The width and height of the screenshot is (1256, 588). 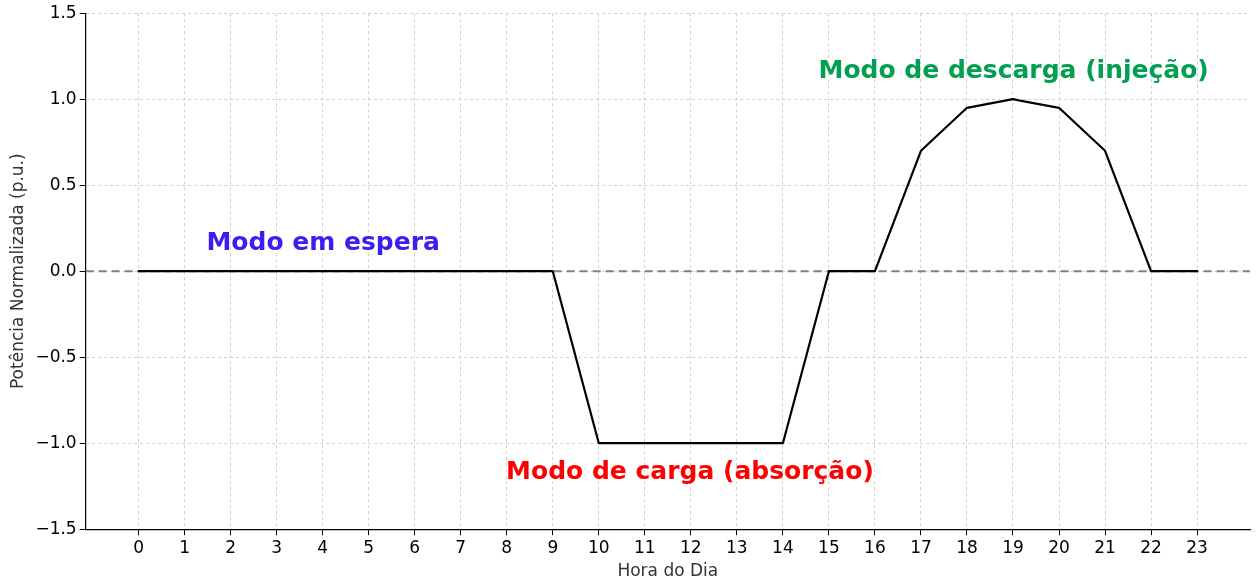 What do you see at coordinates (829, 546) in the screenshot?
I see `x-tick-label: 15` at bounding box center [829, 546].